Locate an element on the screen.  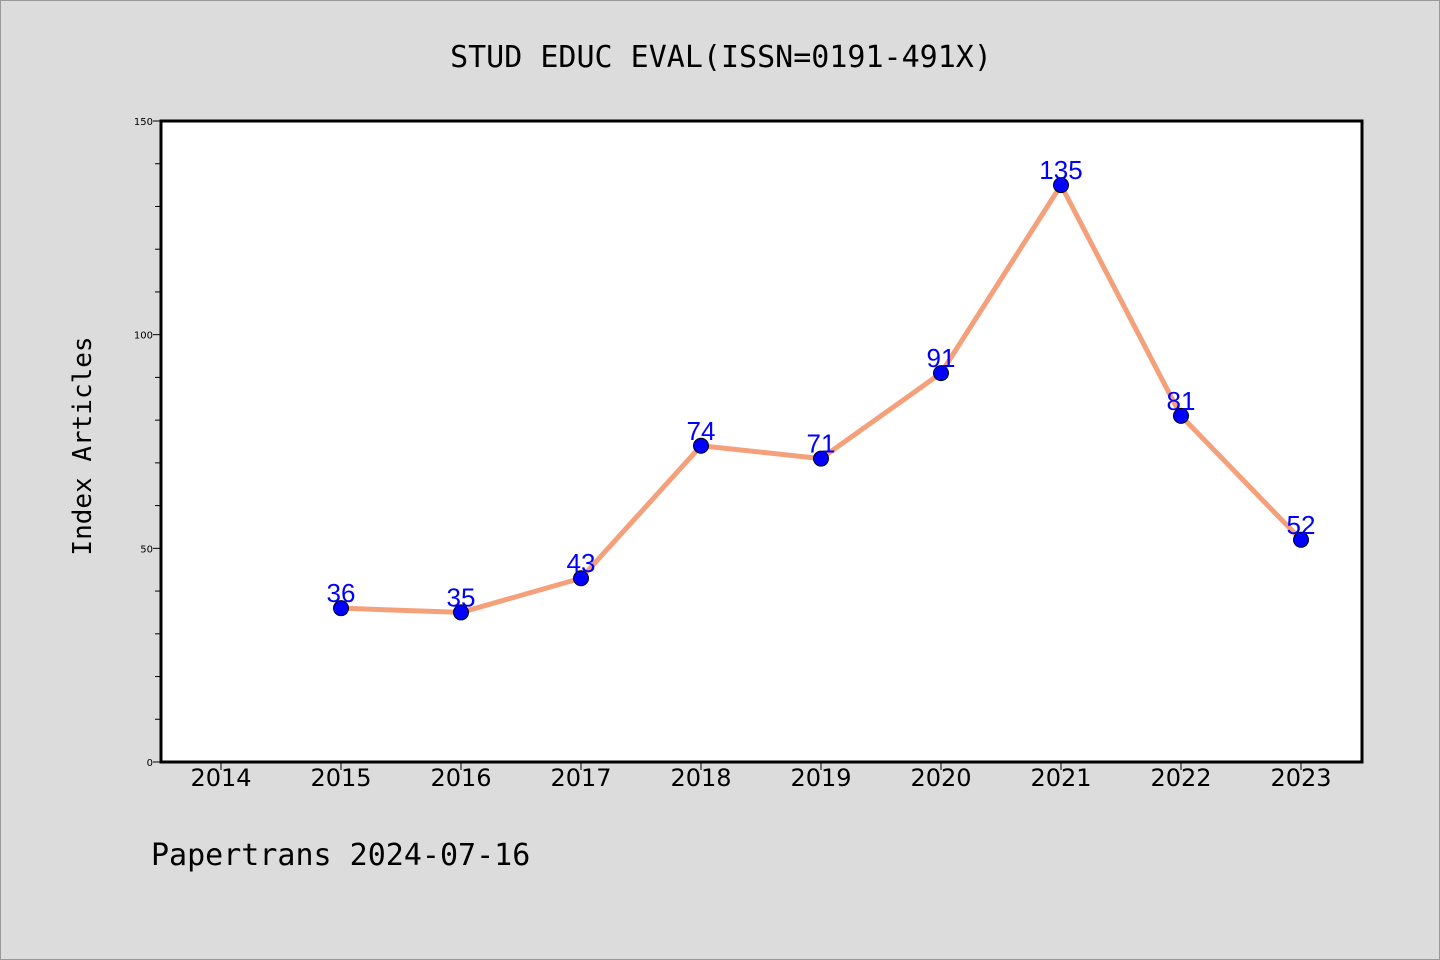
x-tick-label: 2015 is located at coordinates (340, 778).